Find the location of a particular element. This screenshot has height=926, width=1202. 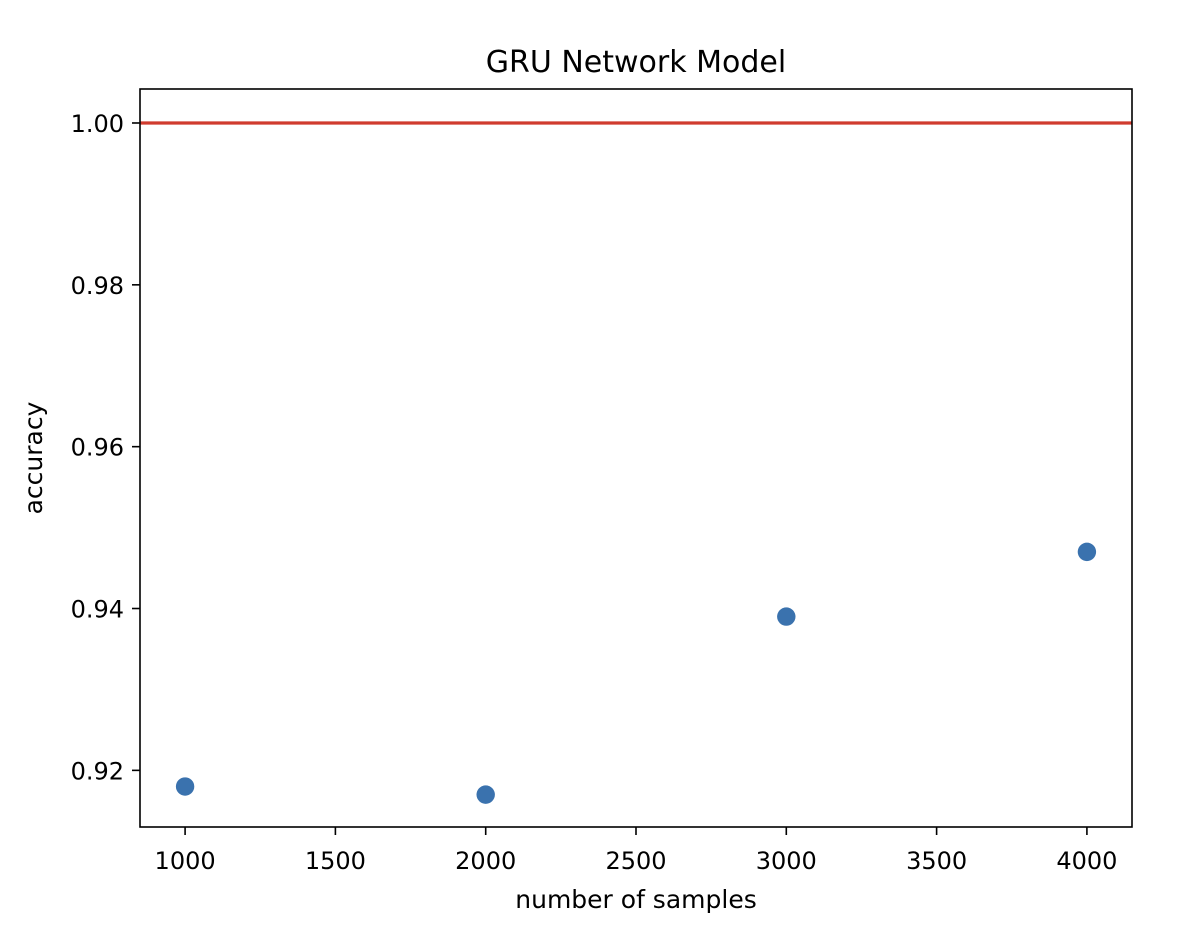

y-axis: 0.92 0.94 0.96 0.98 1.00 is located at coordinates (105, 447).